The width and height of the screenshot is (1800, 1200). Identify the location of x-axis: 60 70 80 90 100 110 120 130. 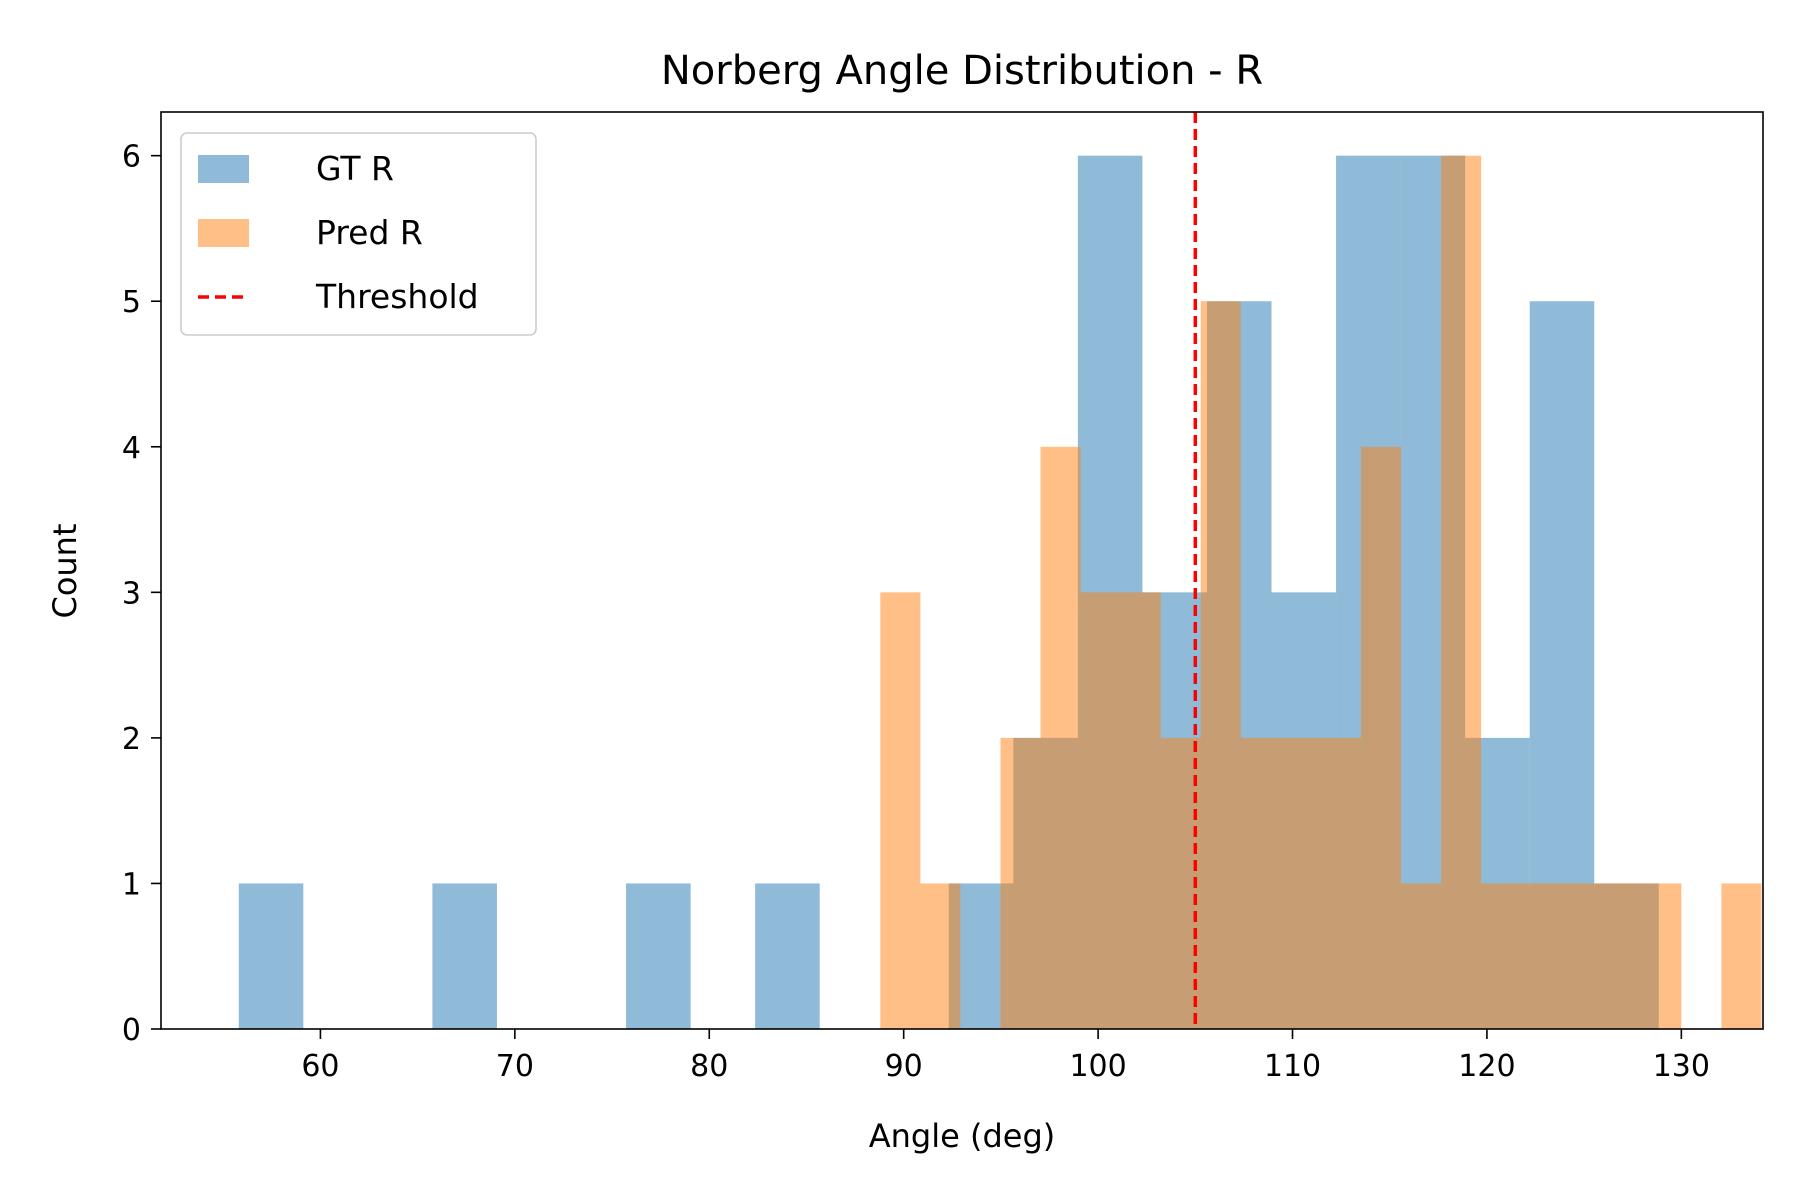
(1005, 1056).